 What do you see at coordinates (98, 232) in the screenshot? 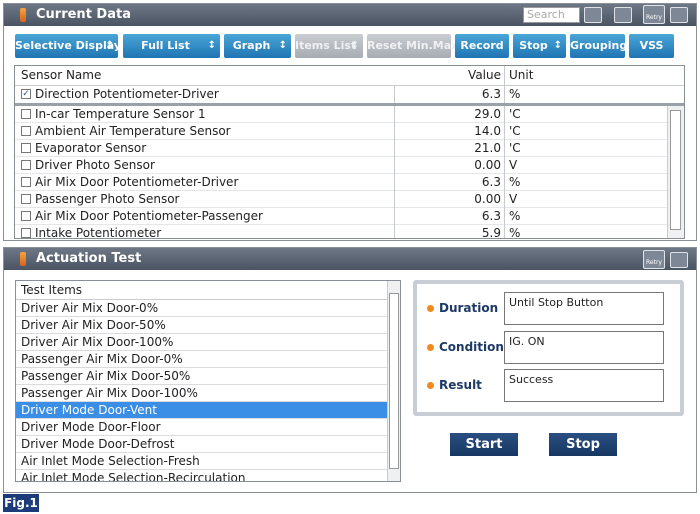
I see `sensor-name: Intake Potentiometer` at bounding box center [98, 232].